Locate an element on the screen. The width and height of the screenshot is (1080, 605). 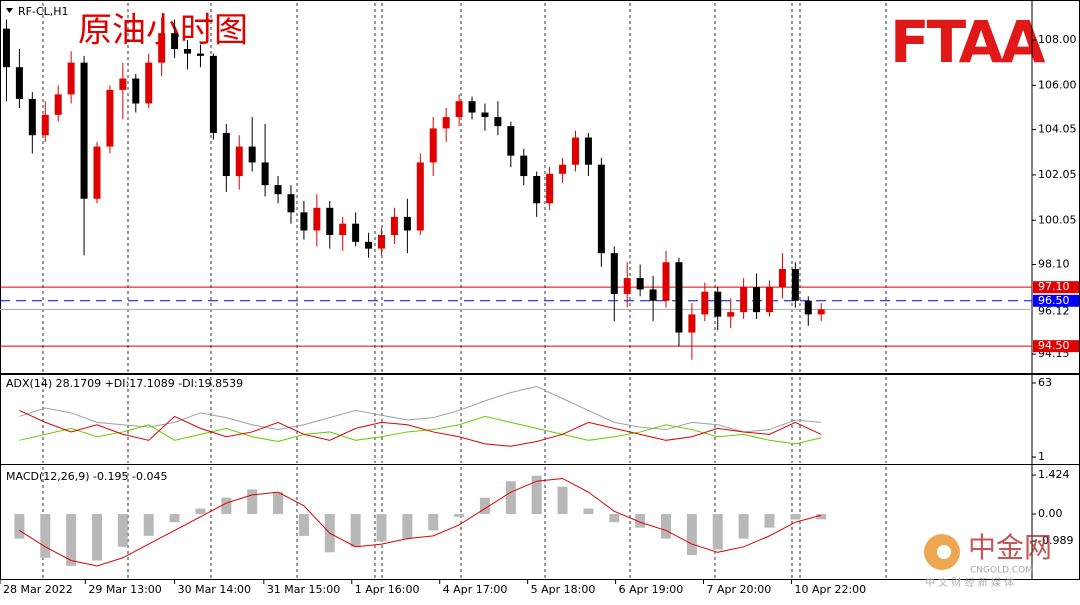
menu-arrow is located at coordinates (9, 10).